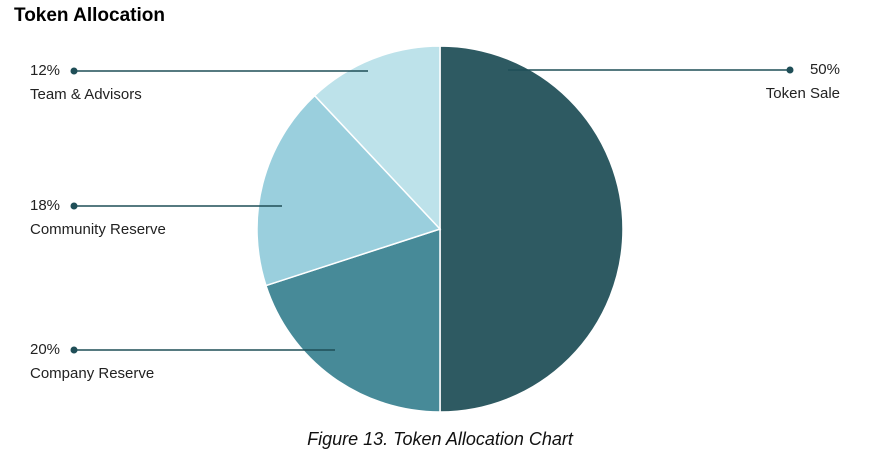 The height and width of the screenshot is (466, 880). I want to click on legend-label: Community Reserve, so click(98, 229).